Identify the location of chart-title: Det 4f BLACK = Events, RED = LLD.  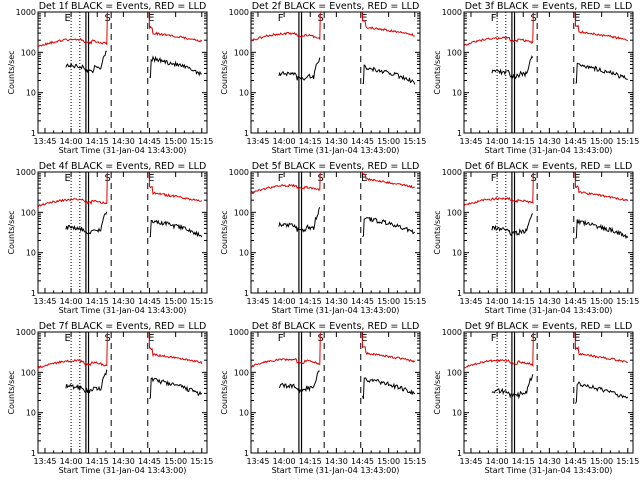
(123, 166).